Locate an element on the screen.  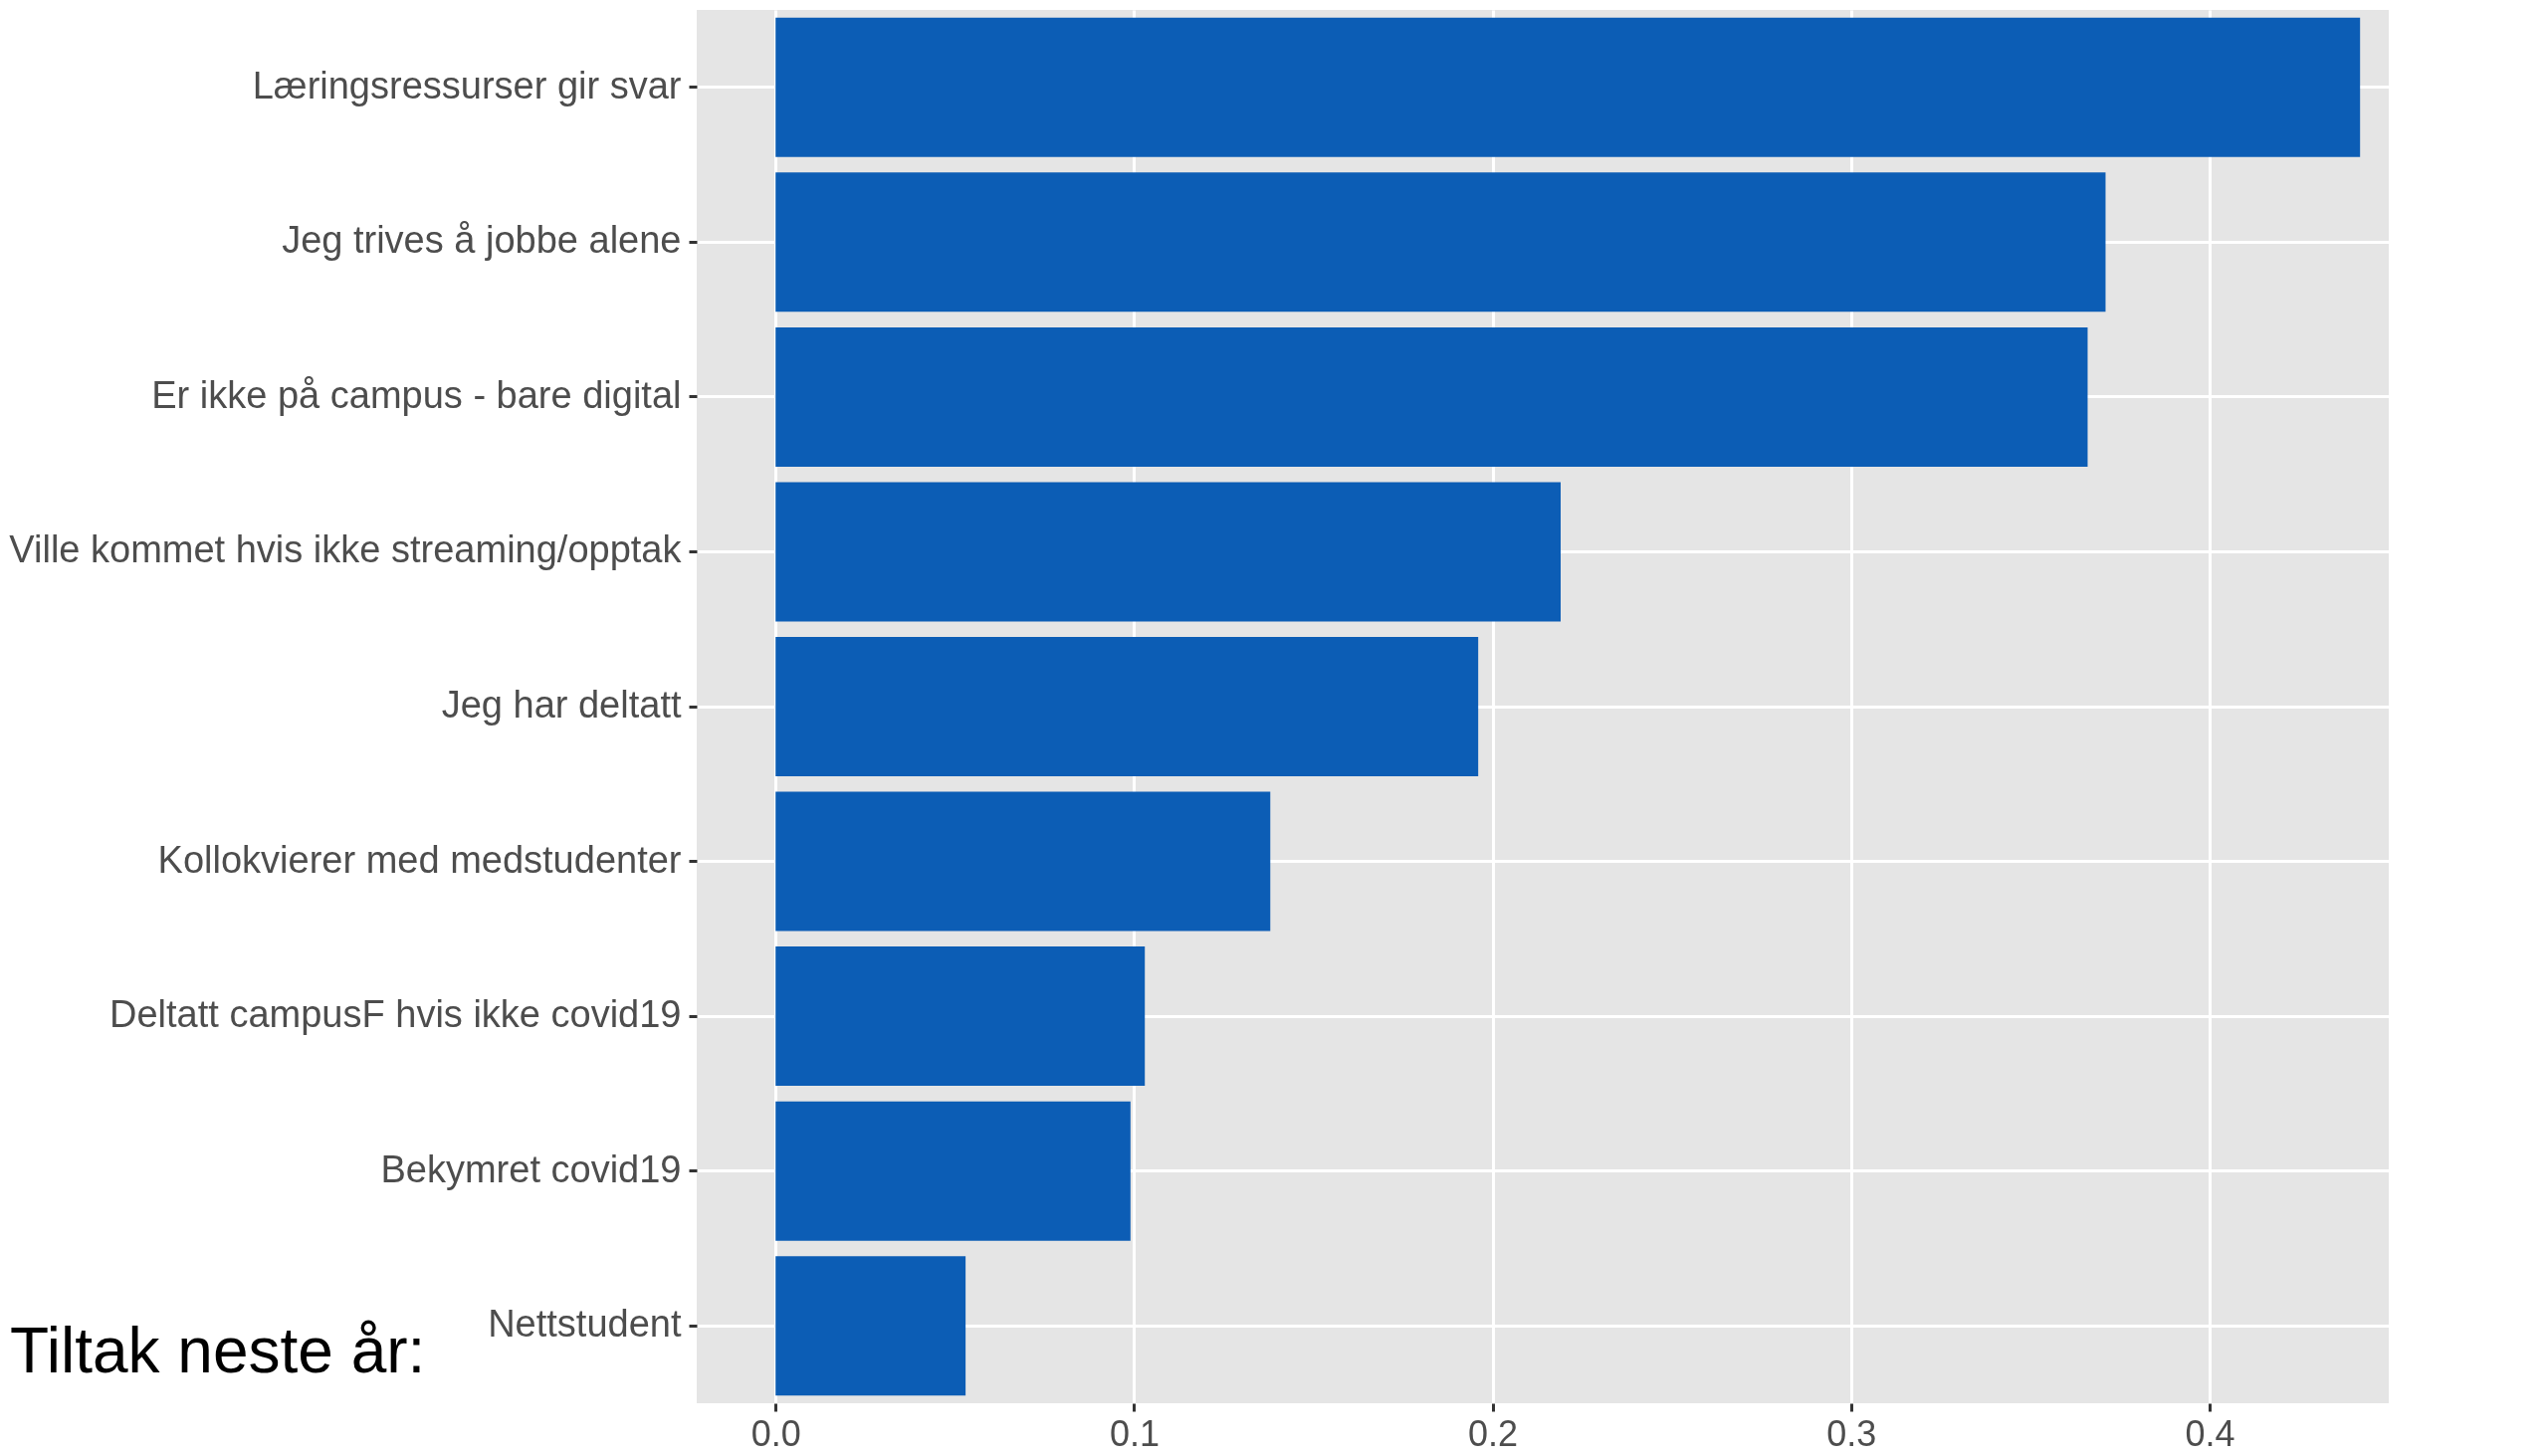
x-tick-label: 0.1 is located at coordinates (1134, 1433).